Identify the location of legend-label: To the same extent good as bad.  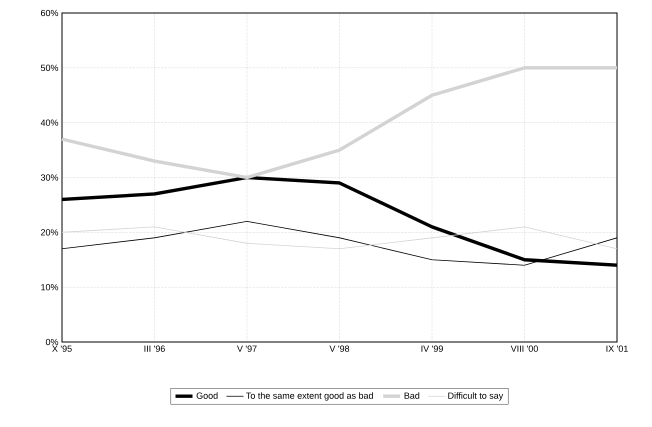
(309, 396).